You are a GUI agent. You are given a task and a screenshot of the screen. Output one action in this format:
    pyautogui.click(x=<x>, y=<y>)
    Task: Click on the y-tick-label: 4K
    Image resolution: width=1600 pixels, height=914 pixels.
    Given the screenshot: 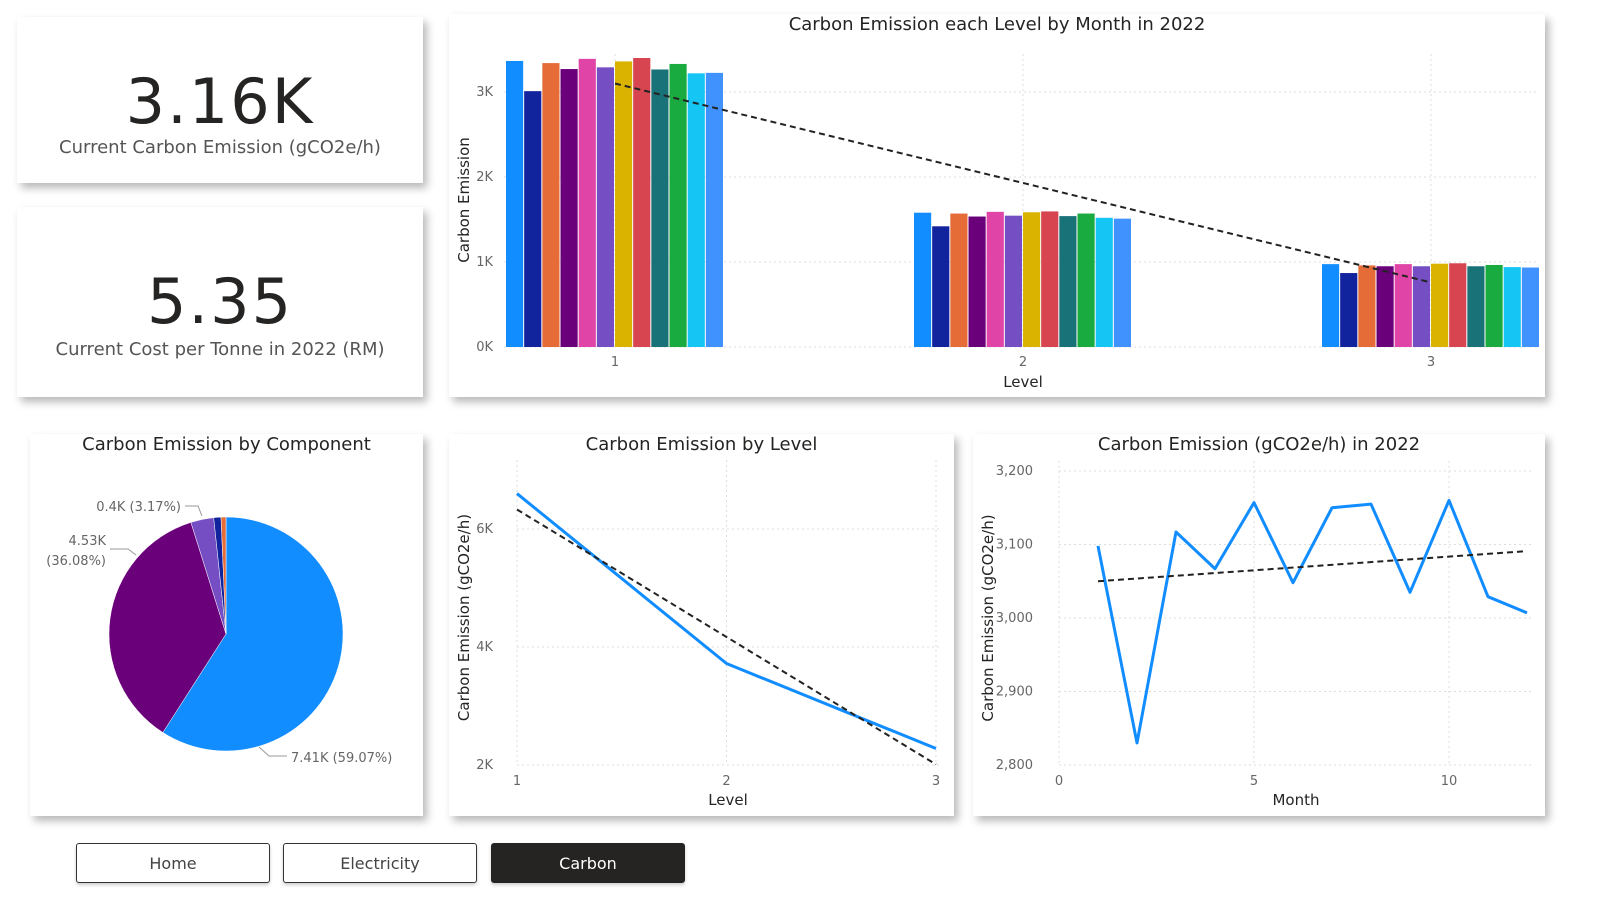 What is the action you would take?
    pyautogui.click(x=484, y=647)
    